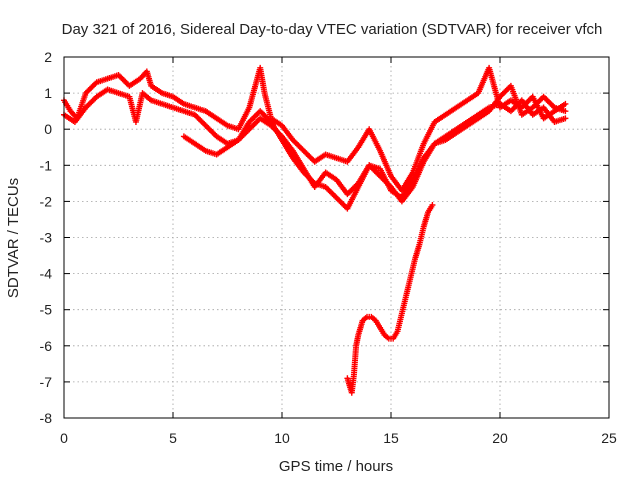 The height and width of the screenshot is (480, 640). Describe the element at coordinates (46, 165) in the screenshot. I see `y-tick-label: -1` at that location.